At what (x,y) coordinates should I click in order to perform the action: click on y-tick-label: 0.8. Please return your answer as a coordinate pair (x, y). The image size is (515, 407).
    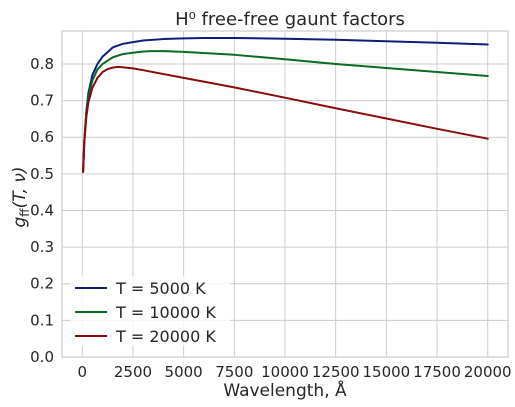
    Looking at the image, I should click on (42, 64).